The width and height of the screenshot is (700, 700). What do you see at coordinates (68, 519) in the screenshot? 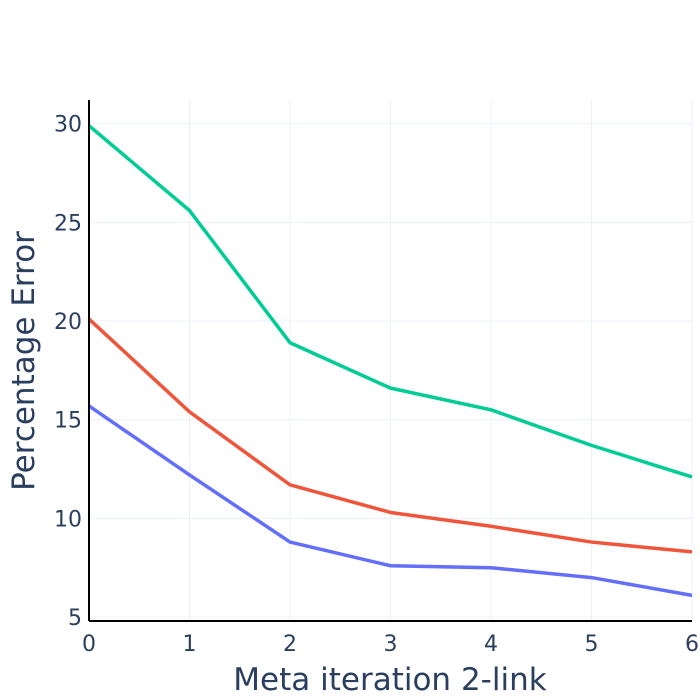
I see `y-tick-label: 10` at bounding box center [68, 519].